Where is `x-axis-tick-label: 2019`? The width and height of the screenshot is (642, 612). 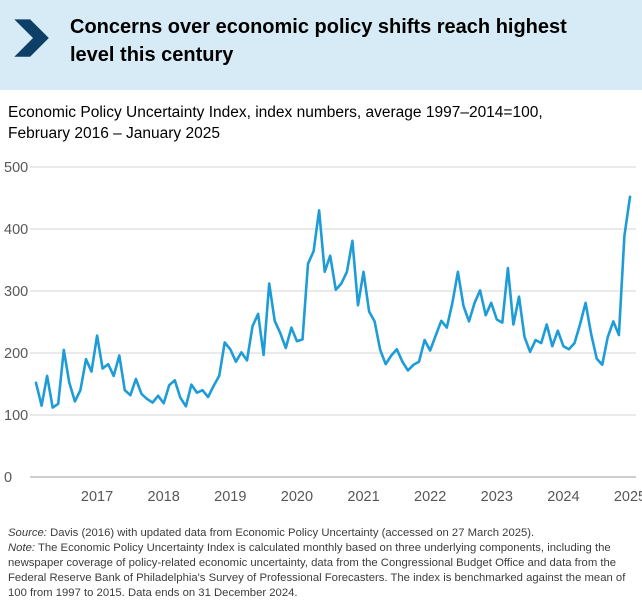
x-axis-tick-label: 2019 is located at coordinates (230, 497).